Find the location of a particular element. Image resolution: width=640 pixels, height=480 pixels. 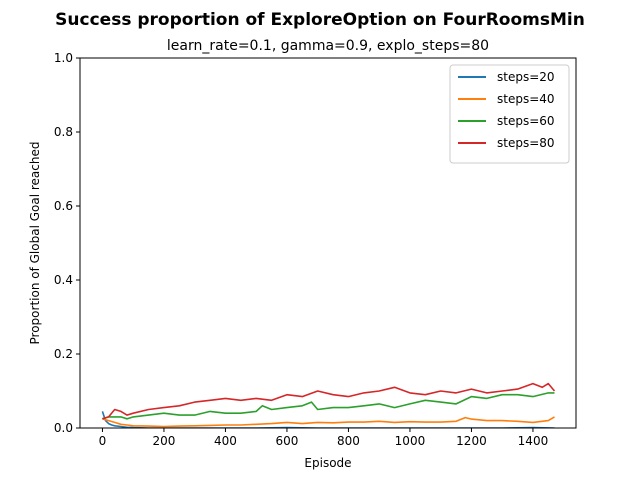

y-tick-label: 0.8 is located at coordinates (63, 132).